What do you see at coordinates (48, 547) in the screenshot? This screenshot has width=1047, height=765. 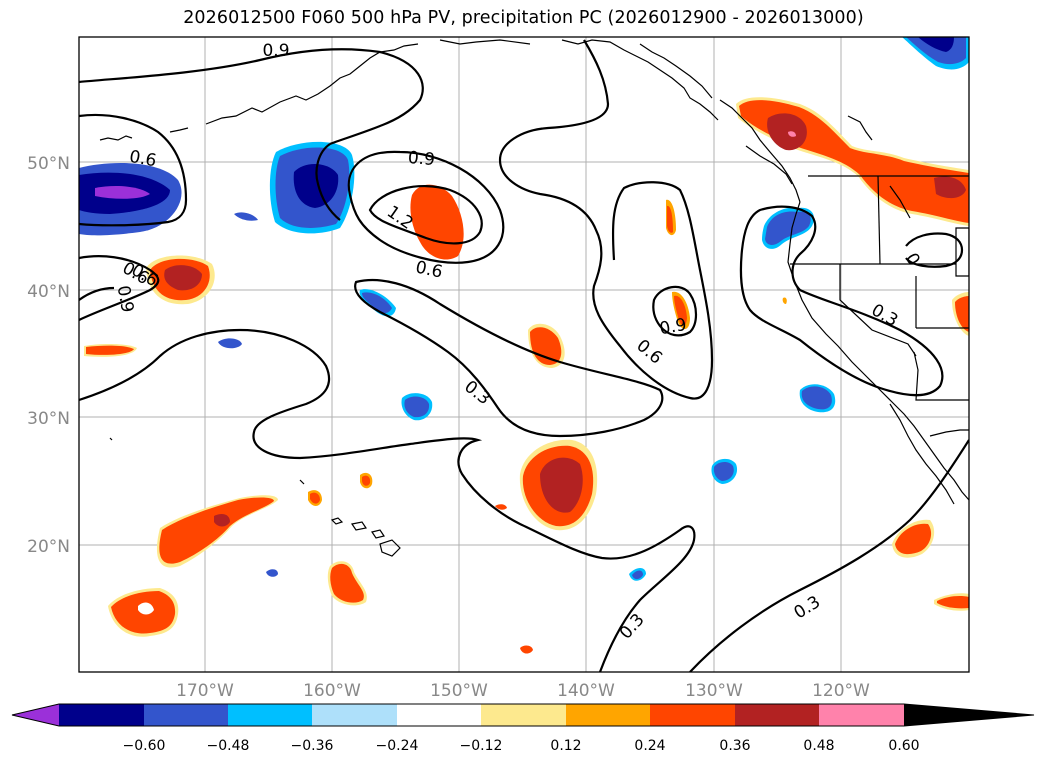 I see `lat-label-20n: 20°N` at bounding box center [48, 547].